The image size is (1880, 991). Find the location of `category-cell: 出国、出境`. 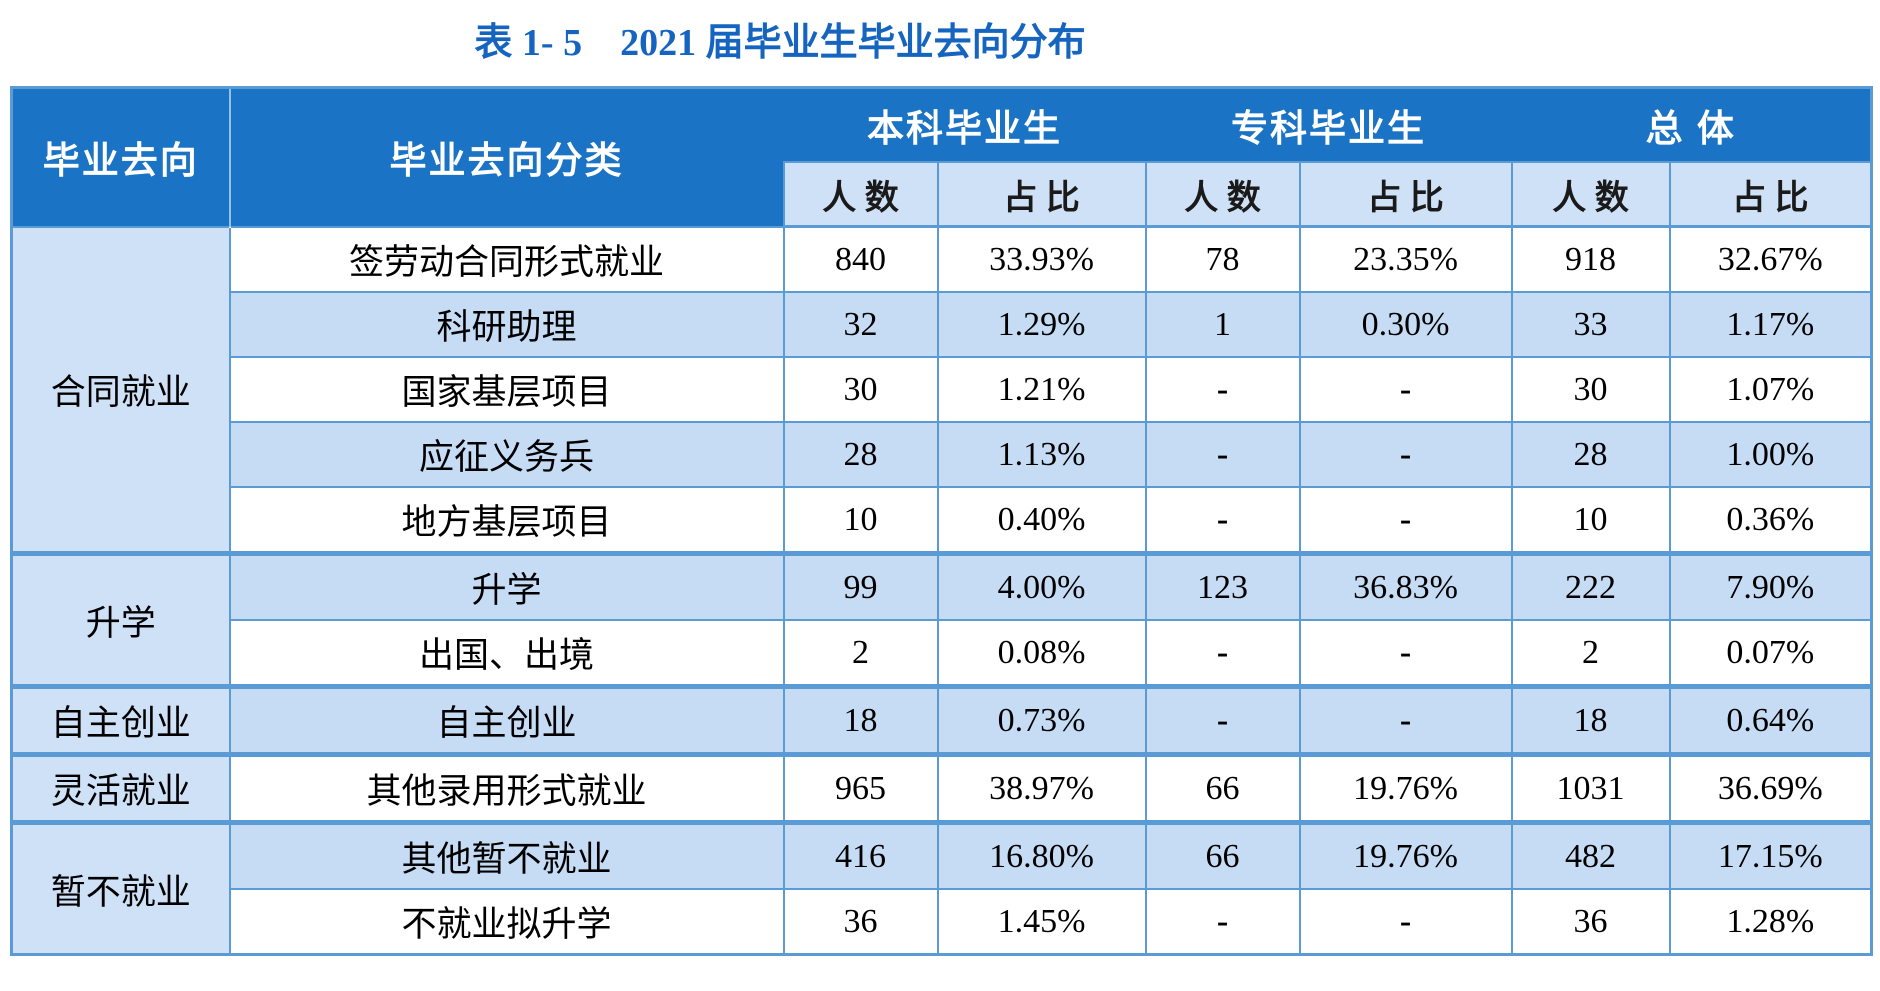

category-cell: 出国、出境 is located at coordinates (506, 653).